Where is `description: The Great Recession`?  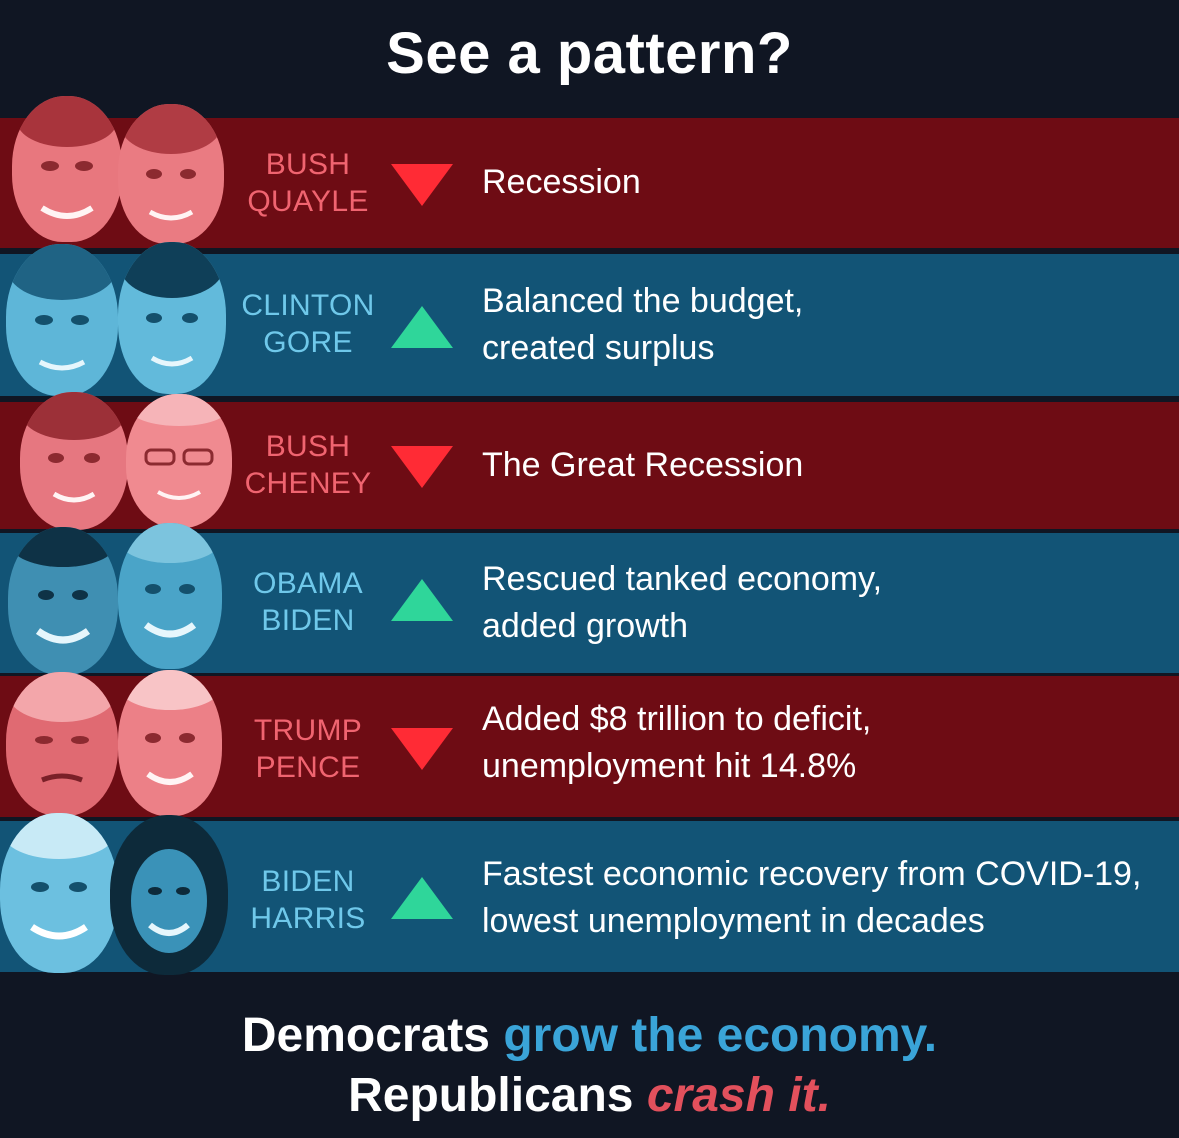
description: The Great Recession is located at coordinates (642, 465).